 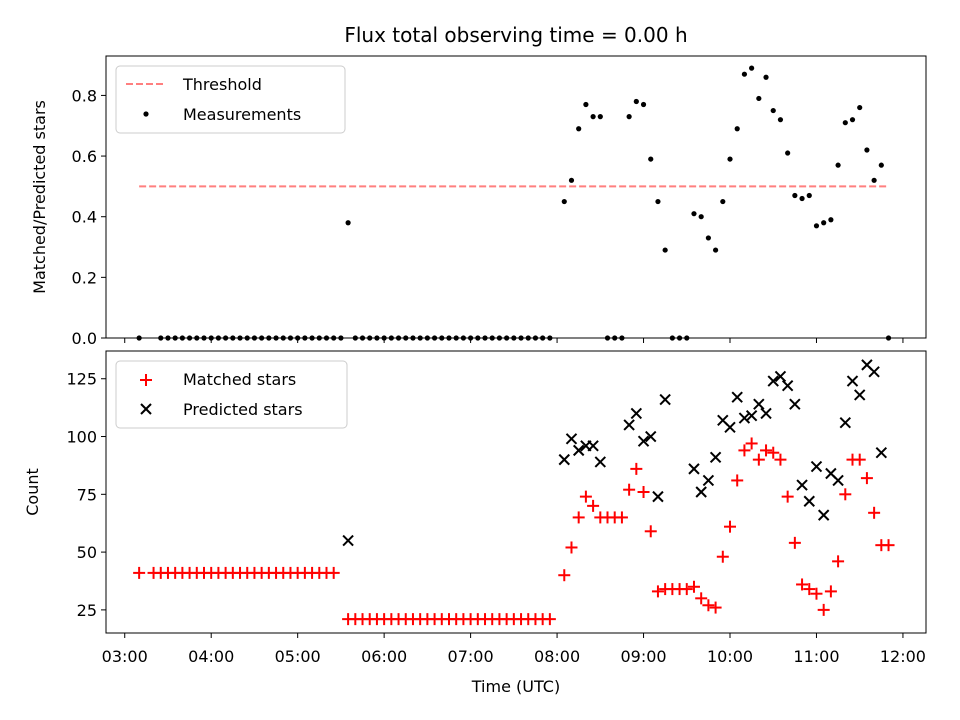 What do you see at coordinates (87, 494) in the screenshot?
I see `bottom-y-tick-label: 75` at bounding box center [87, 494].